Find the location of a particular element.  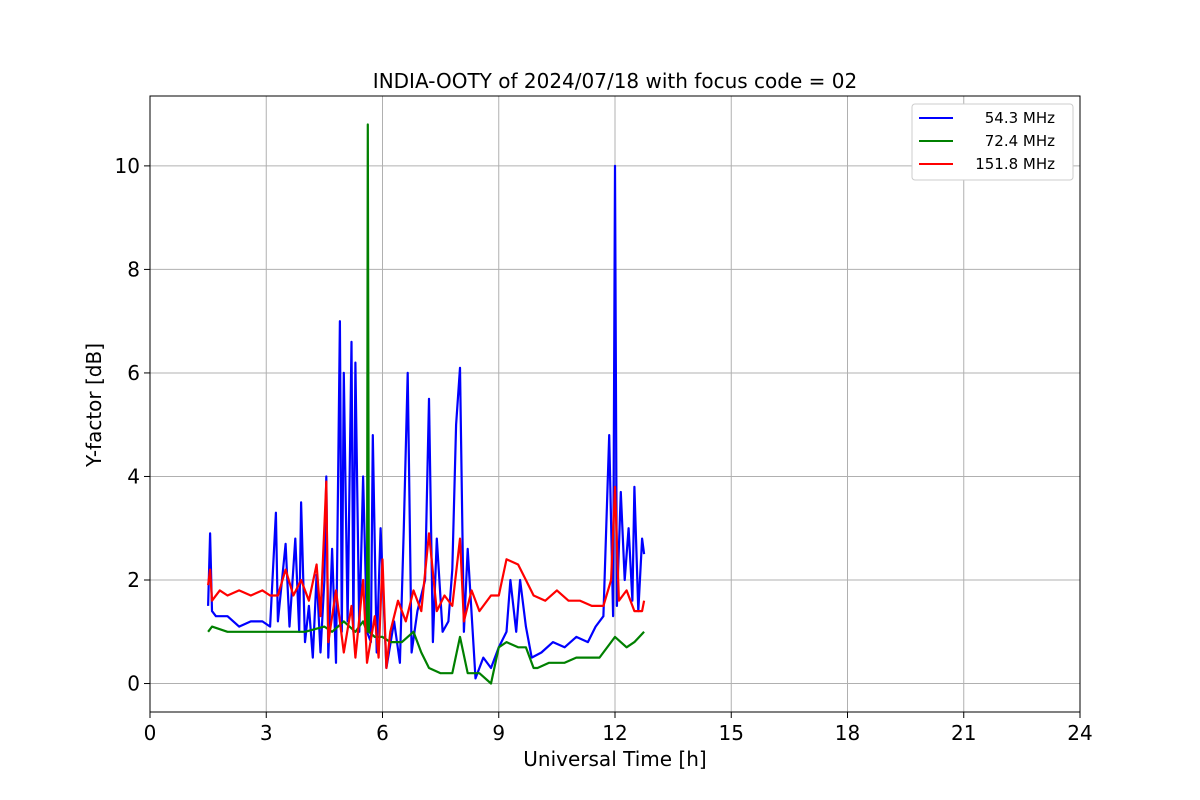

legend-label: 151.8 MHz is located at coordinates (1015, 164).